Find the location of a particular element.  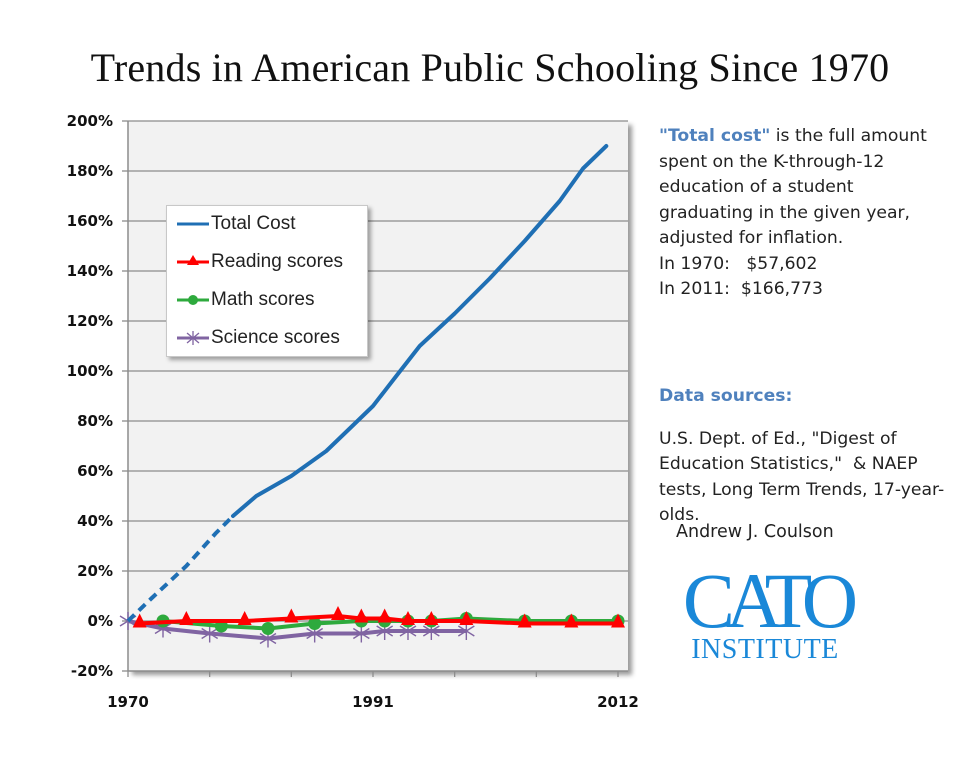

legend-star-icon is located at coordinates (193, 338).